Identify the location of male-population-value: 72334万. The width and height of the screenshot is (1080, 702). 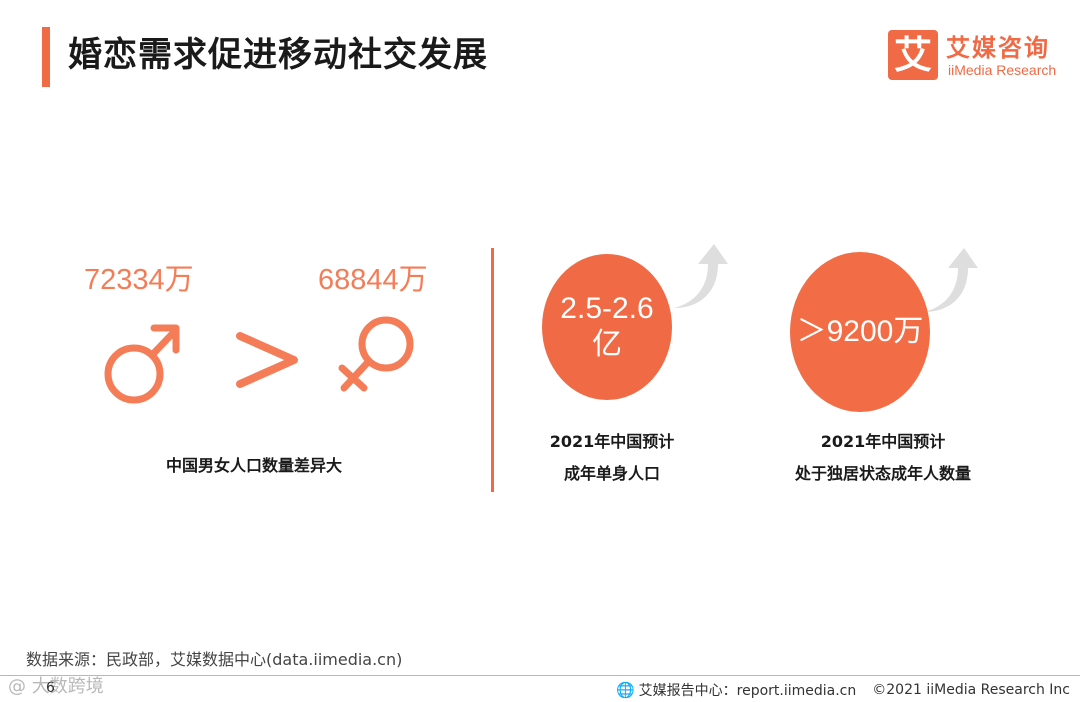
(139, 280).